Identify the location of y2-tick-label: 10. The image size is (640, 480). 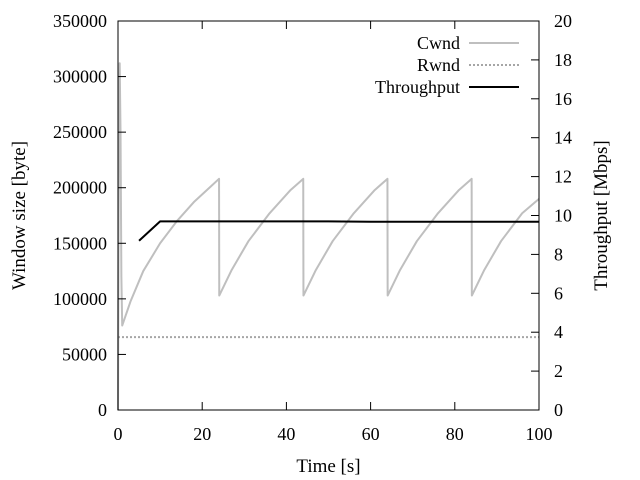
(563, 216).